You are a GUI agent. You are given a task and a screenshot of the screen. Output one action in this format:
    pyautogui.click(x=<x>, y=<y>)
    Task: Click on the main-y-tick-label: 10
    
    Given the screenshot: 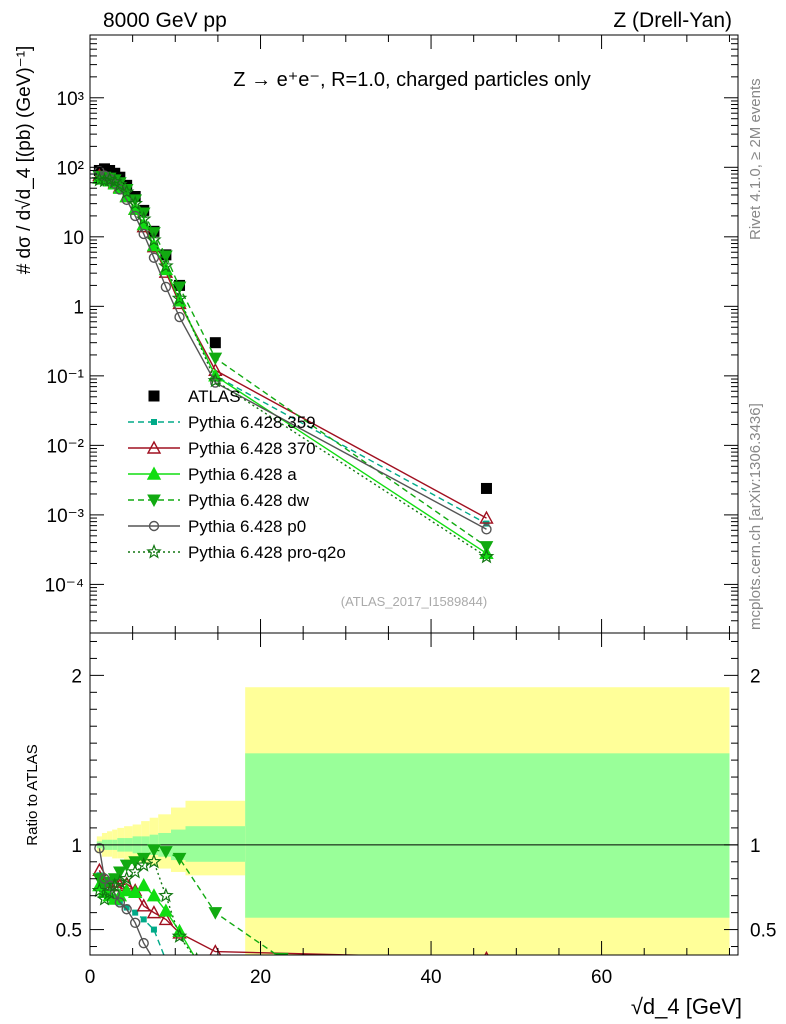 What is the action you would take?
    pyautogui.click(x=73, y=238)
    